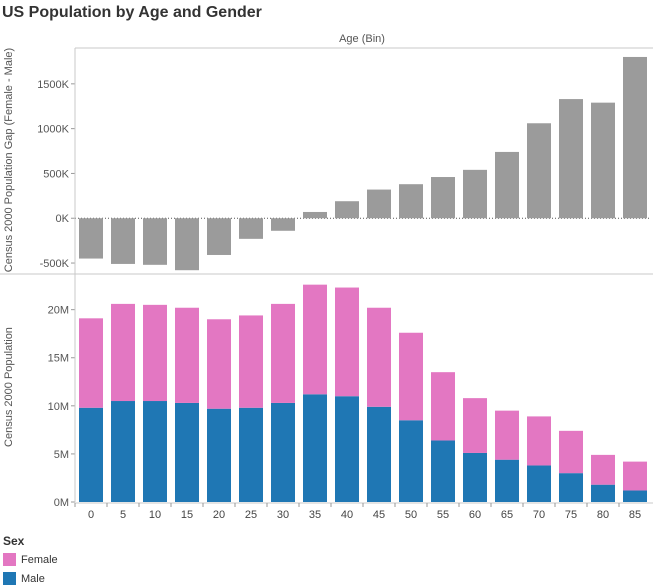 The height and width of the screenshot is (588, 653). I want to click on column-header: Age (Bin), so click(362, 39).